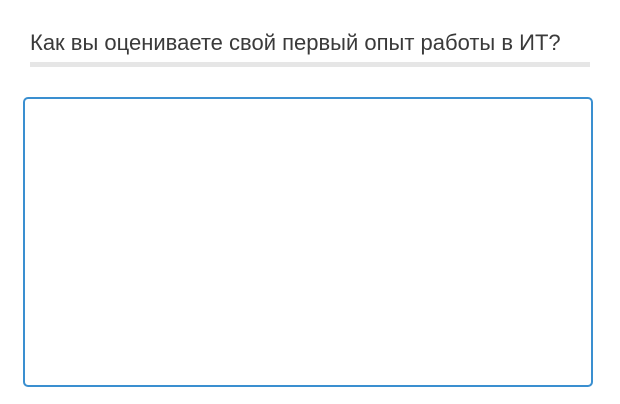 The height and width of the screenshot is (404, 620). Describe the element at coordinates (310, 64) in the screenshot. I see `title-divider` at that location.